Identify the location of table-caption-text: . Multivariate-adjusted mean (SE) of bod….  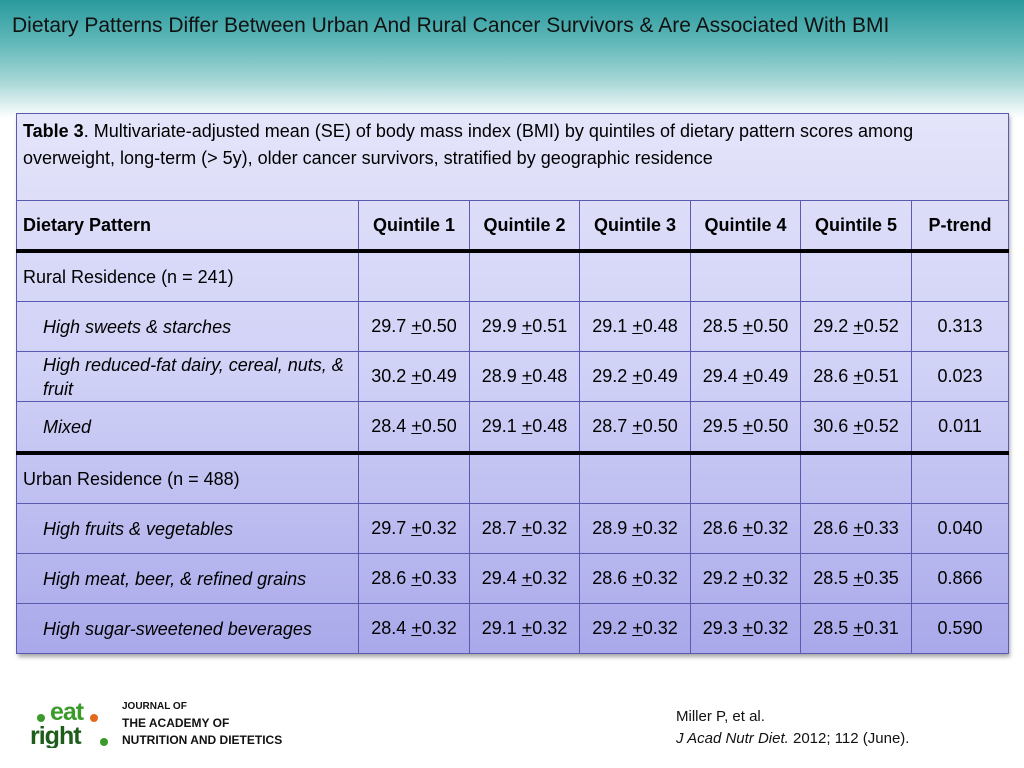
(468, 144).